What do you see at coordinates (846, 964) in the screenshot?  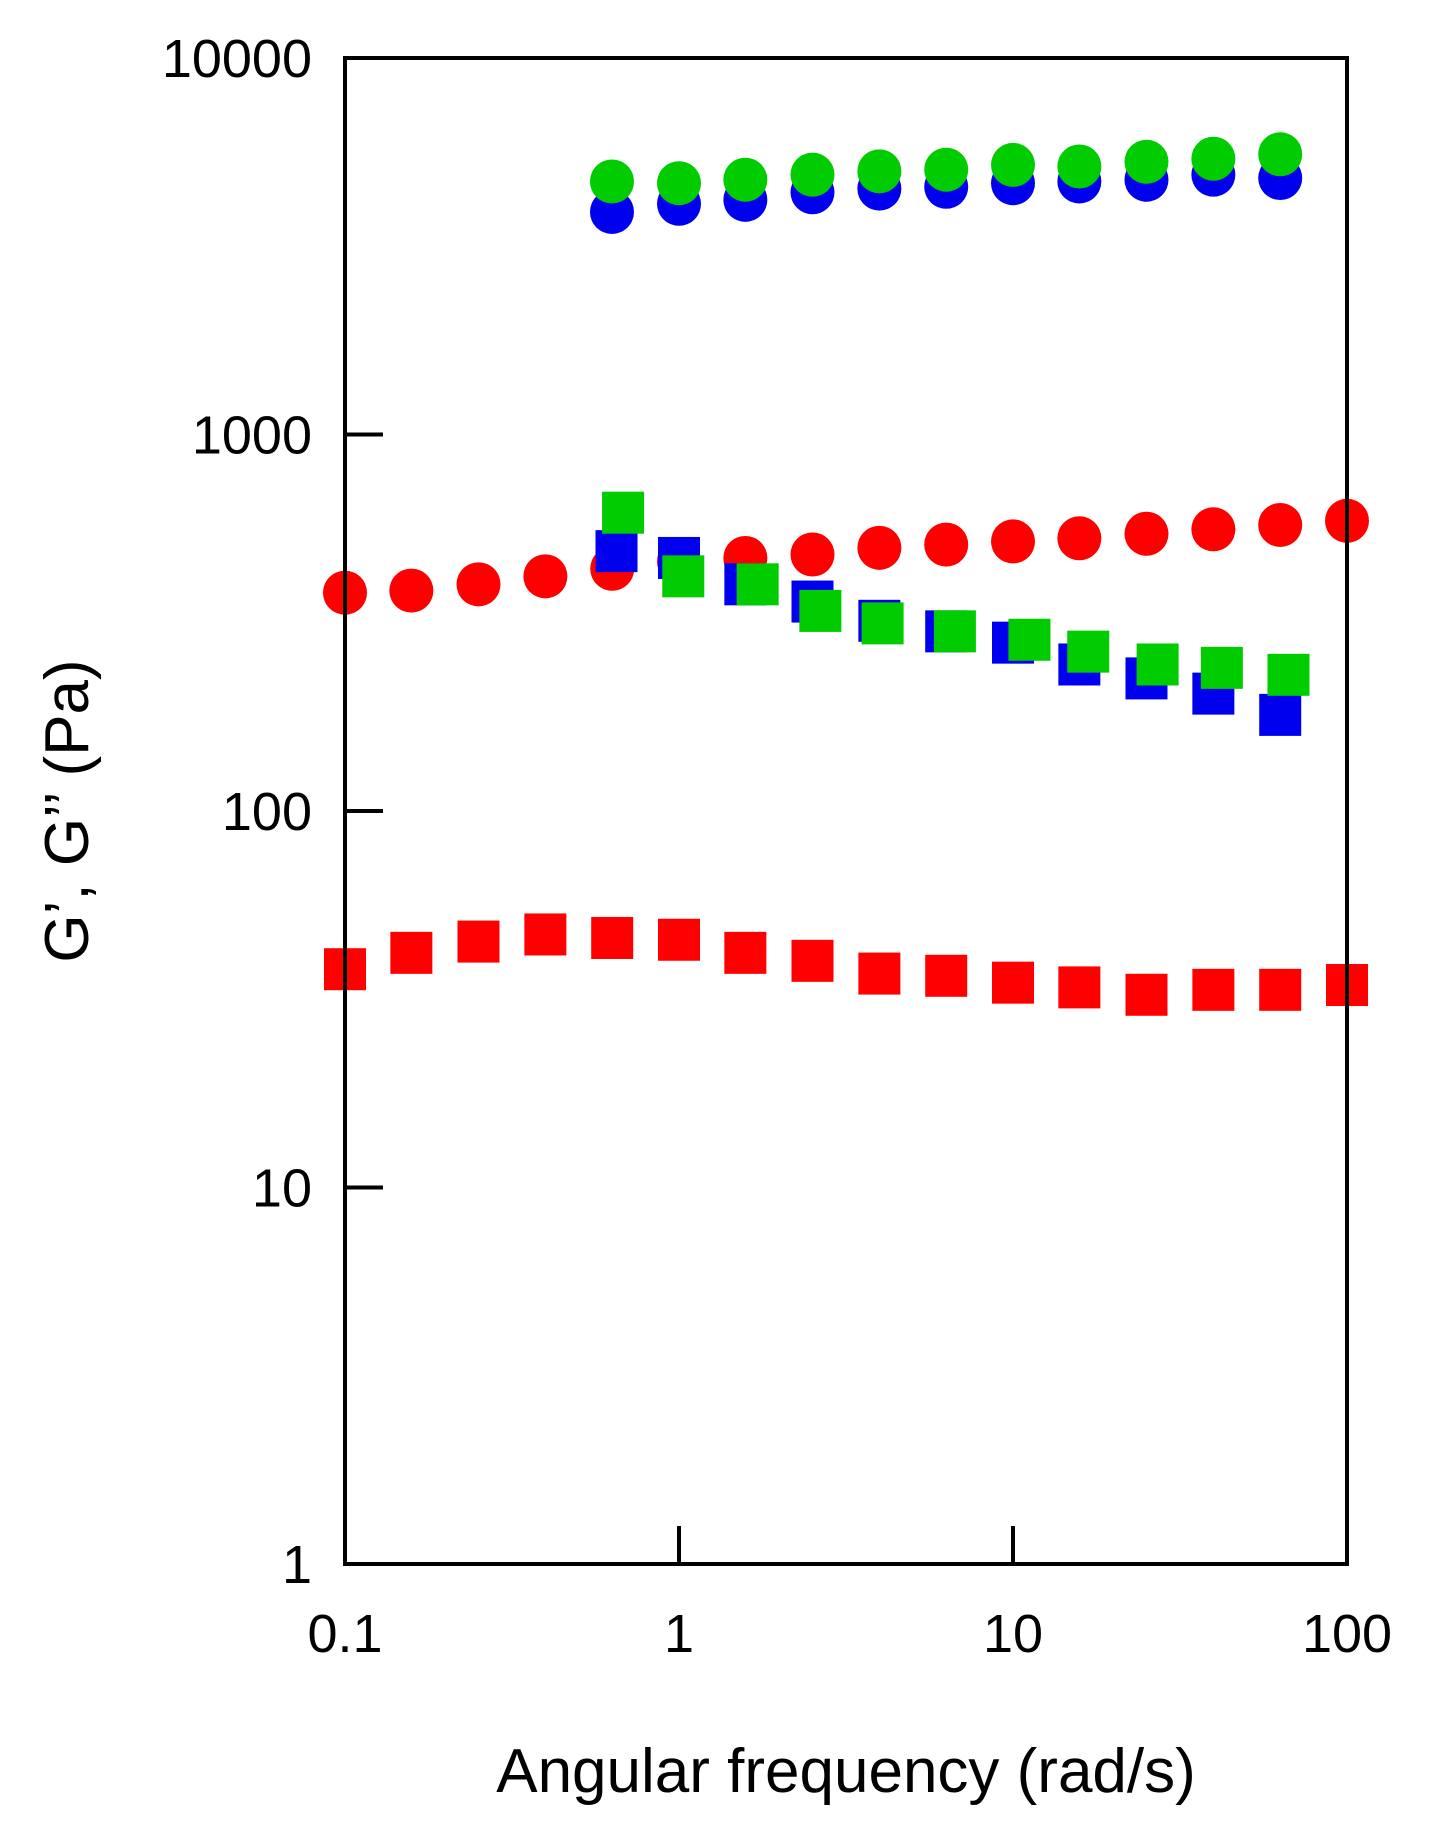 I see `series-6-square-markers` at bounding box center [846, 964].